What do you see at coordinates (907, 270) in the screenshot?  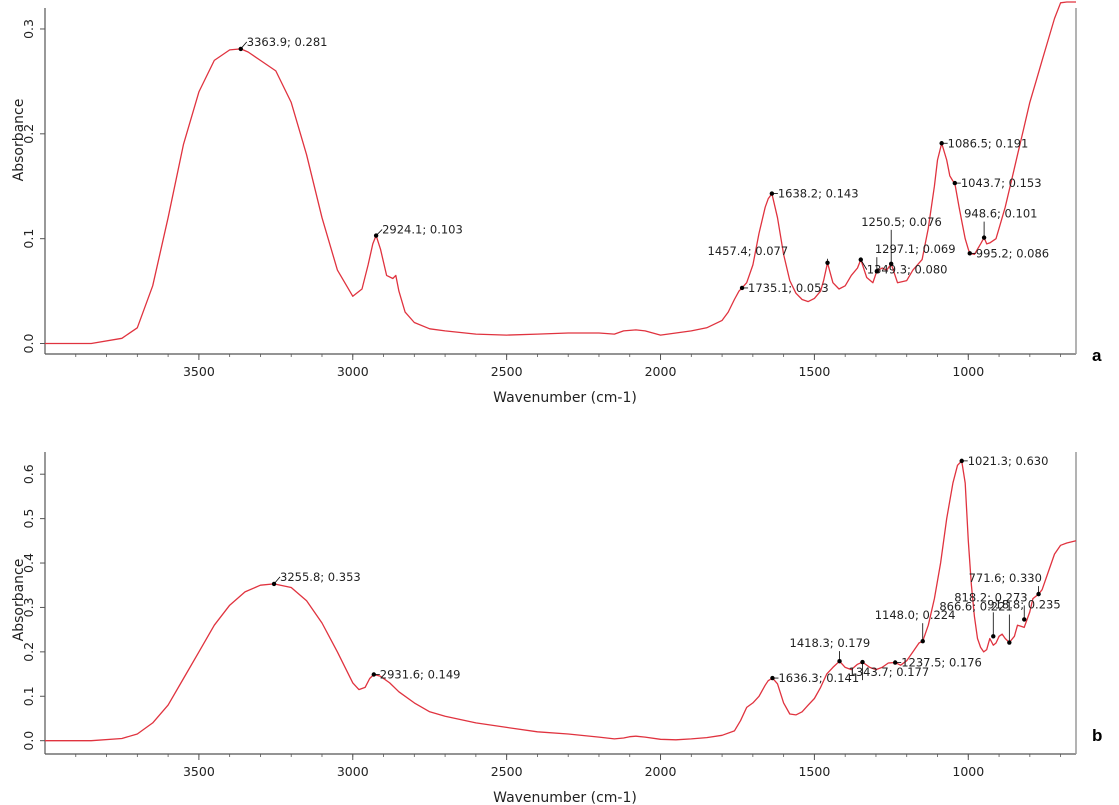 I see `panel-a-peak-label: 1349.3; 0.080` at bounding box center [907, 270].